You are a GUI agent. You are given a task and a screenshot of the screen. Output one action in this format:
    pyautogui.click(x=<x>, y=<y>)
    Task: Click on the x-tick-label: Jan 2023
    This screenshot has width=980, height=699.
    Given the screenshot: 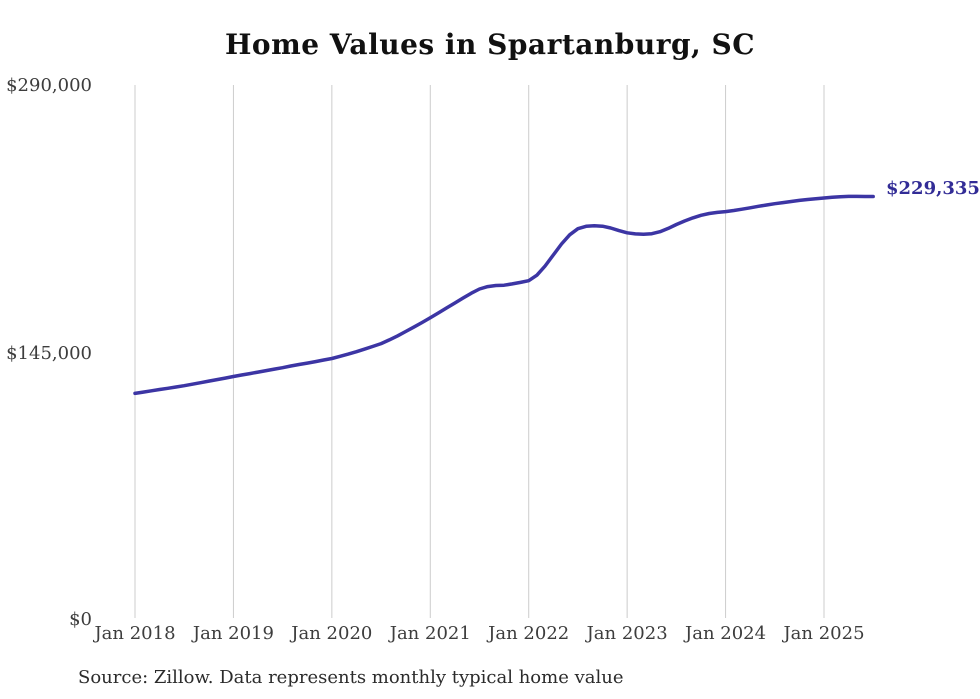 What is the action you would take?
    pyautogui.click(x=627, y=633)
    